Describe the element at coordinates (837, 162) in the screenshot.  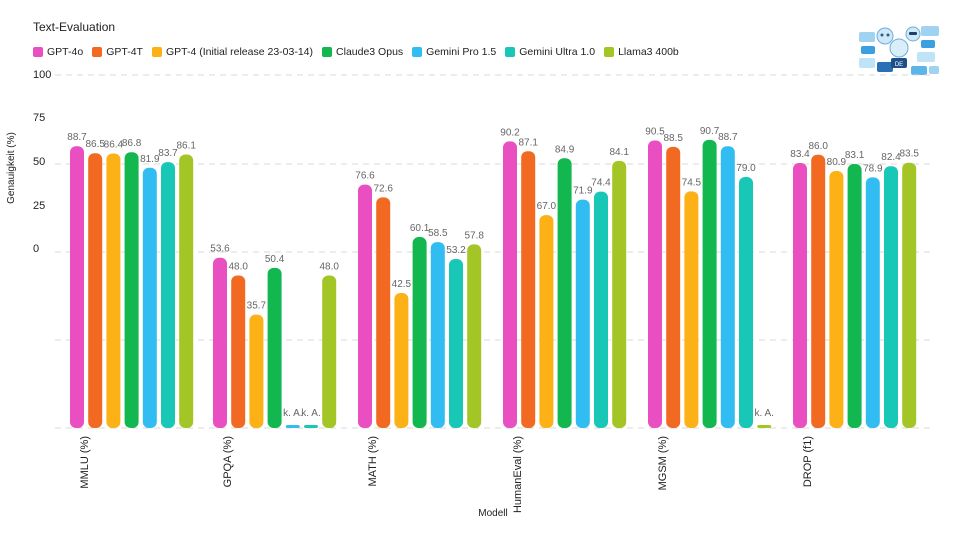
I see `bar-value-label: 80.9` at that location.